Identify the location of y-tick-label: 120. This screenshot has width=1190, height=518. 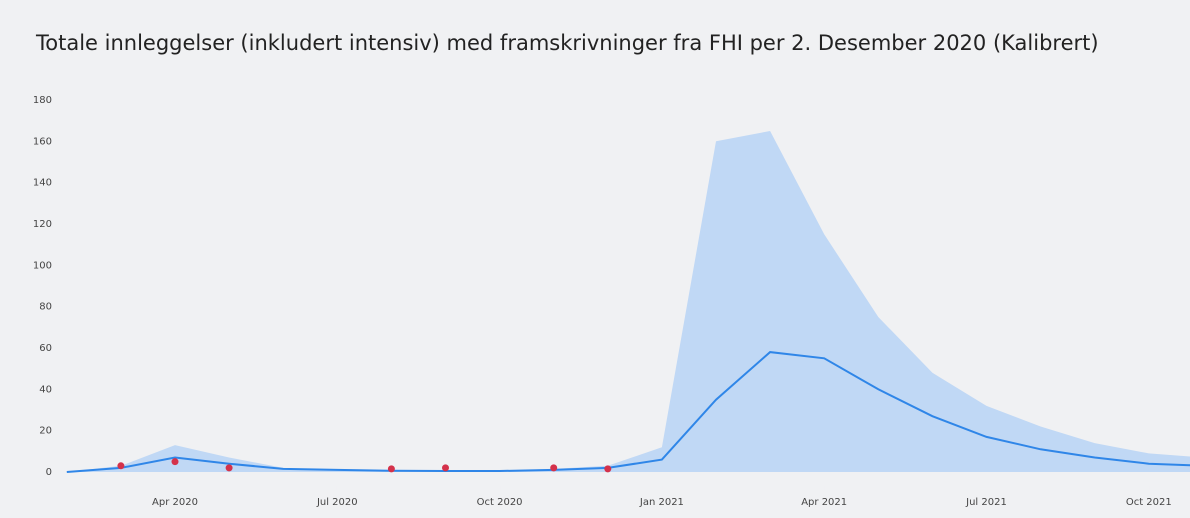
(42, 224).